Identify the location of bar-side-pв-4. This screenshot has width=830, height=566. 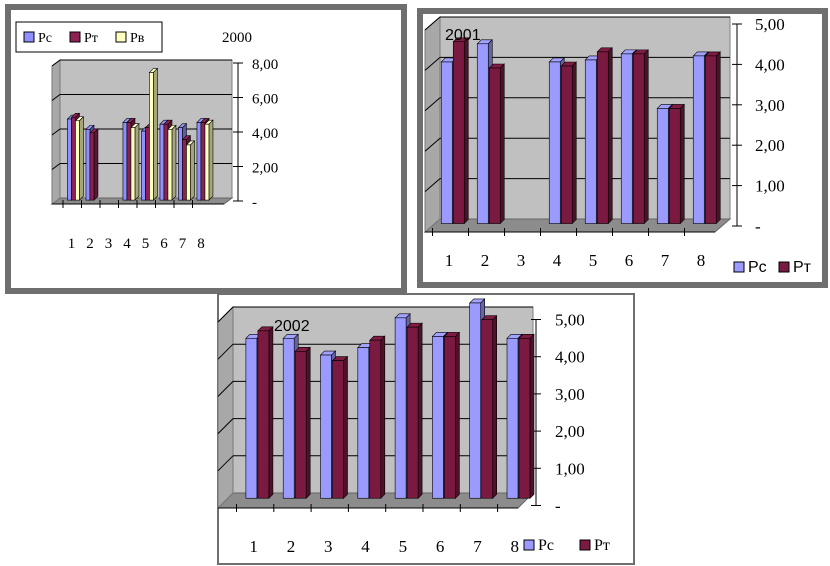
(137, 161).